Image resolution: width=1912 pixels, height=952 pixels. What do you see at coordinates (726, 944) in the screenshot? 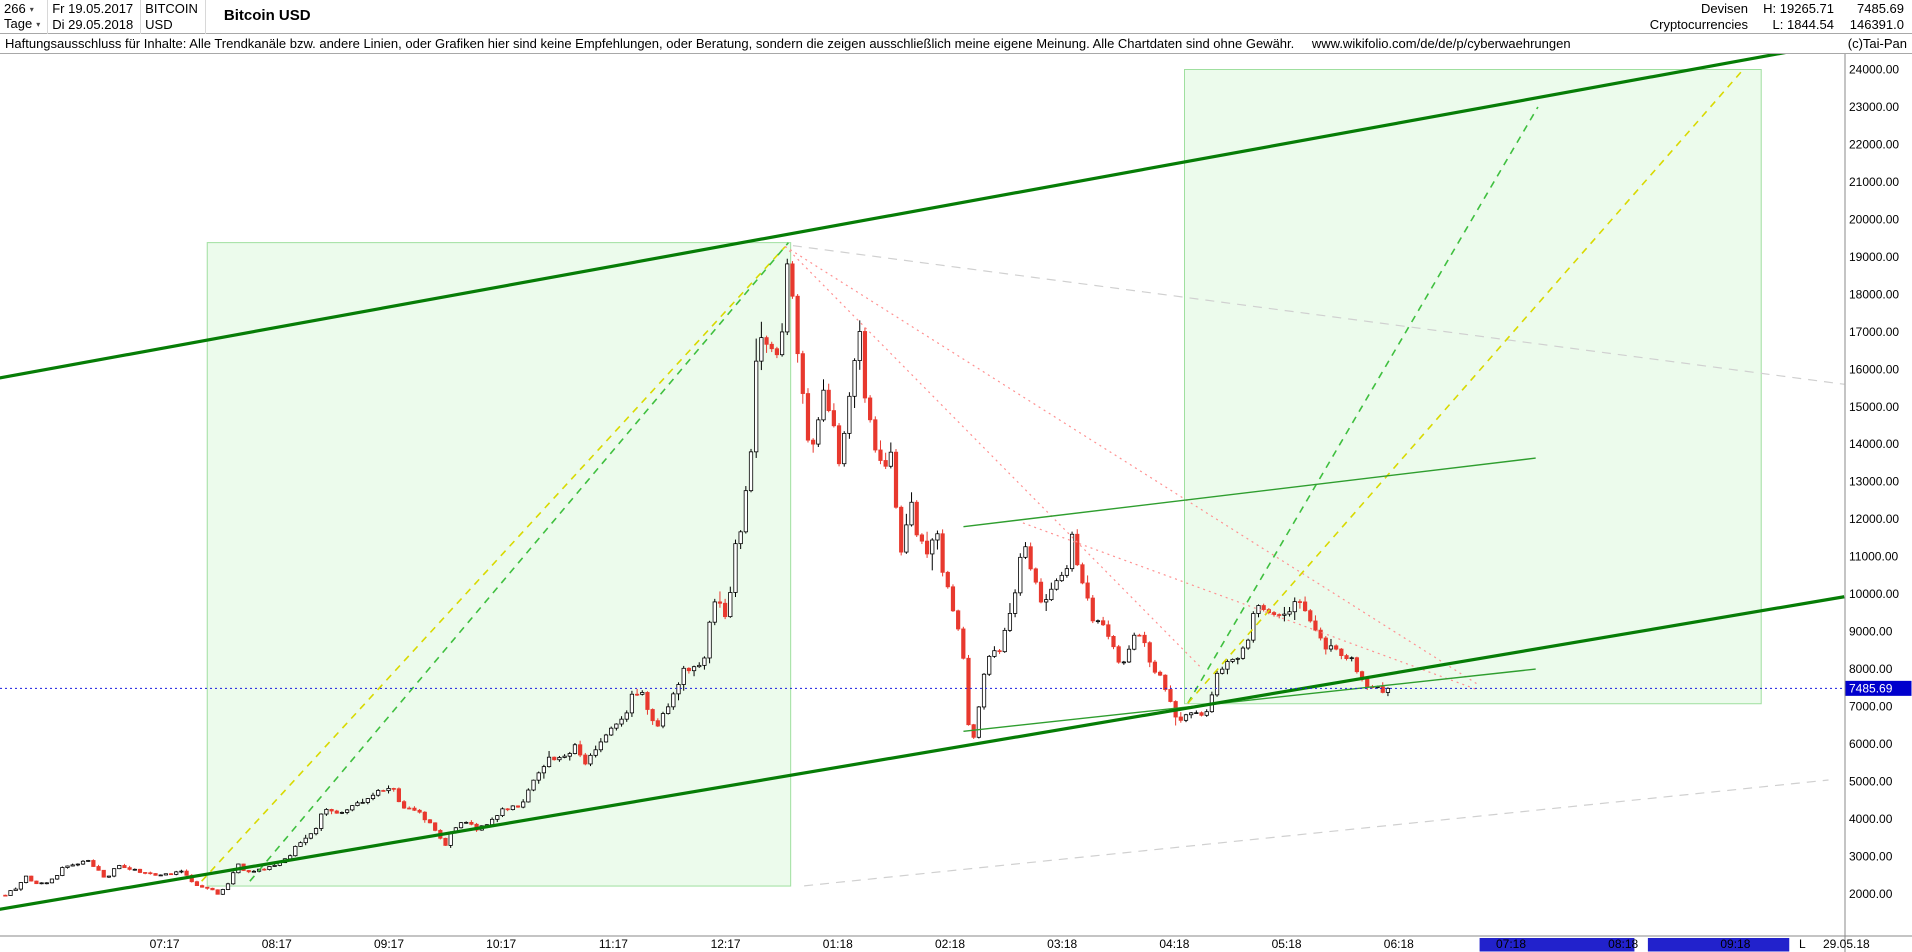
I see `svg-text: 12:17` at bounding box center [726, 944].